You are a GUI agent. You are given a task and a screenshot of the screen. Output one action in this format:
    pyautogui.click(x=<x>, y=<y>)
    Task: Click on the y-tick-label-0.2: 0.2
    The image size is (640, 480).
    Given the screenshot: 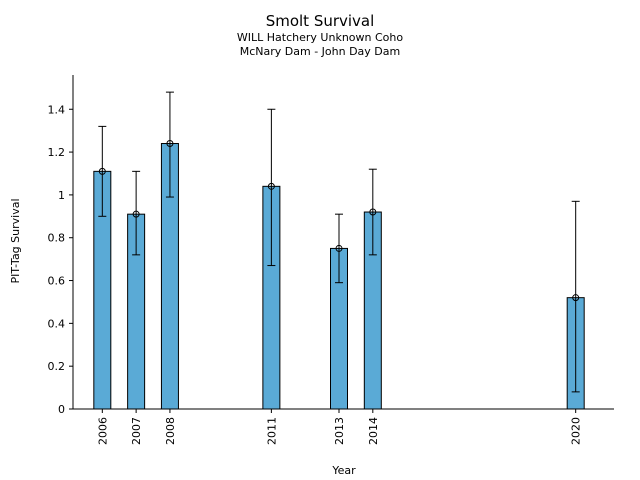 What is the action you would take?
    pyautogui.click(x=57, y=366)
    